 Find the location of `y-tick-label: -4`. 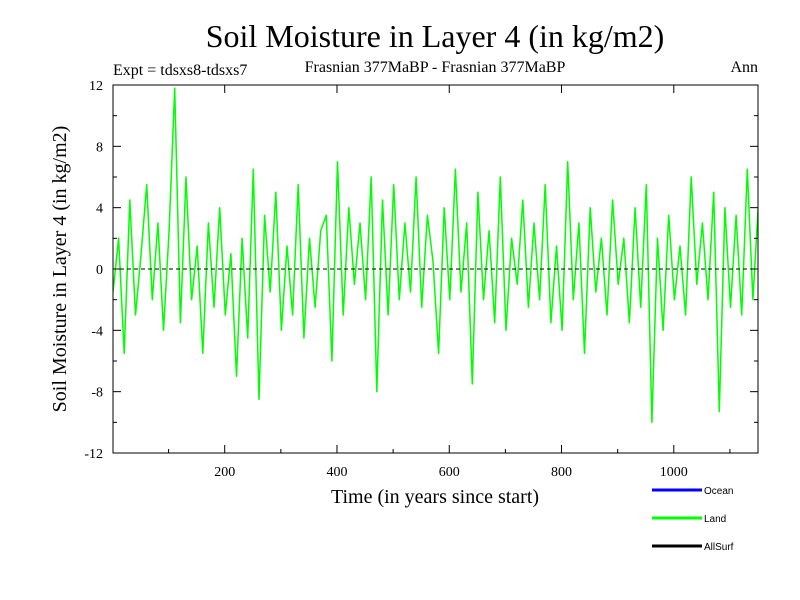

y-tick-label: -4 is located at coordinates (97, 331).